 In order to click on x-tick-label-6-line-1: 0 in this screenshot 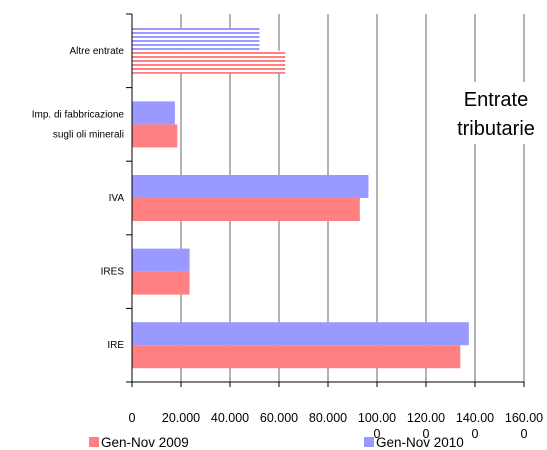, I will do `click(426, 434)`.